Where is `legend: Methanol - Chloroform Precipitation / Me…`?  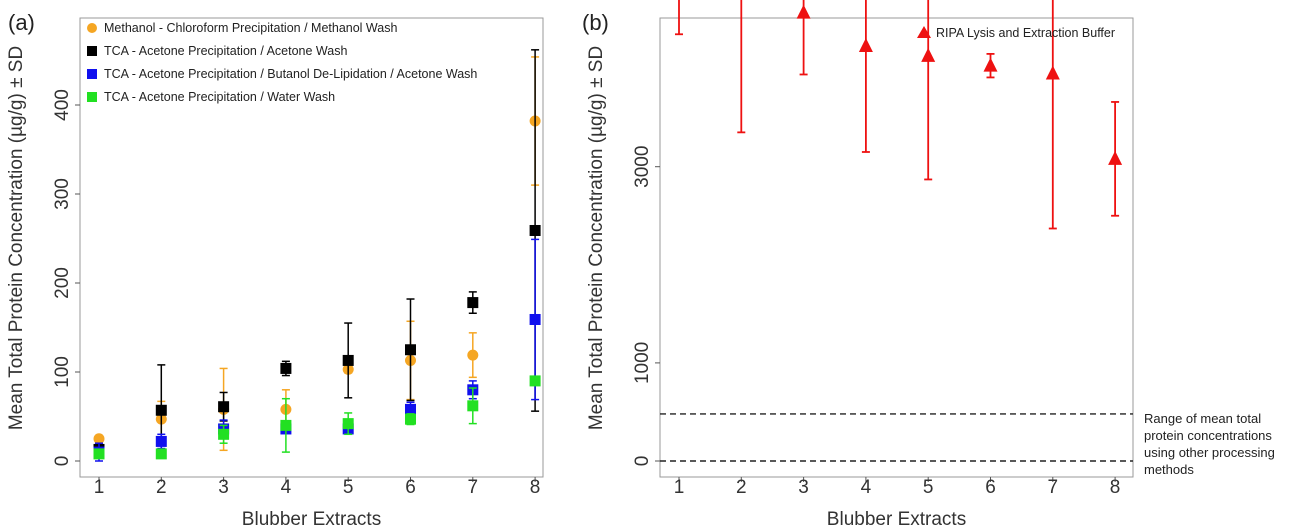 legend: Methanol - Chloroform Precipitation / Me… is located at coordinates (282, 62).